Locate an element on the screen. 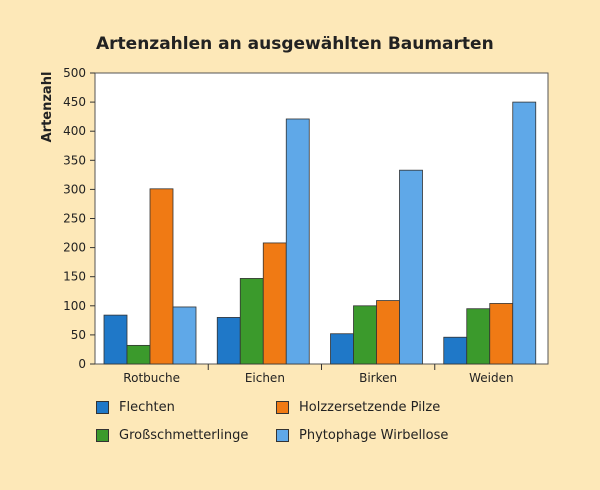  bar-flechten-rotbuche is located at coordinates (115, 339).